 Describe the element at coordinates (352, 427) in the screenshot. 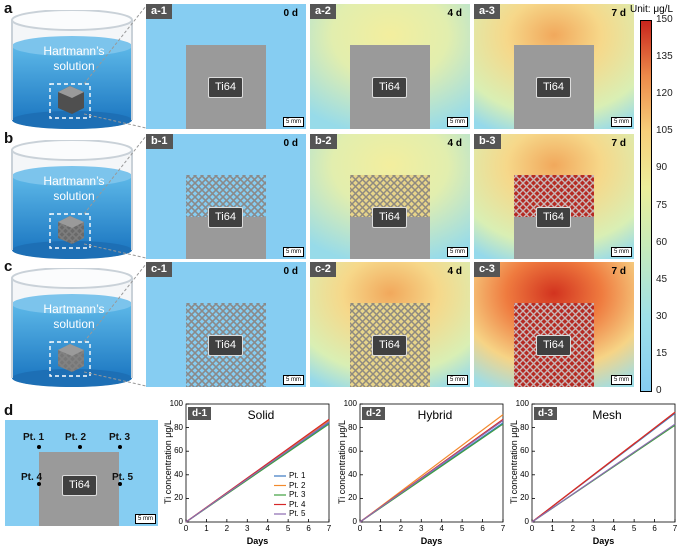

I see `y-tick-label: 80` at that location.